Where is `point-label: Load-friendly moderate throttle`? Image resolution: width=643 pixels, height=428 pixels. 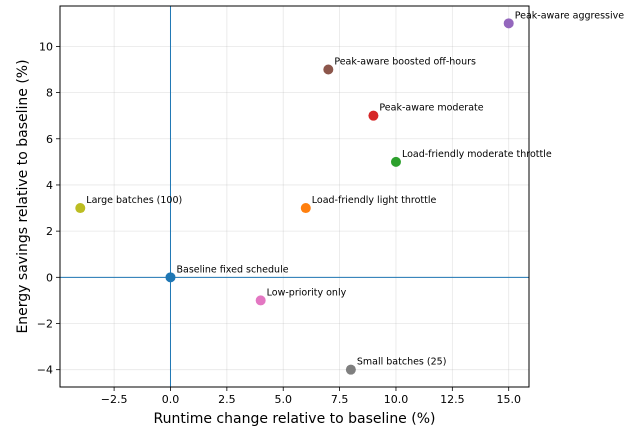 point-label: Load-friendly moderate throttle is located at coordinates (477, 154).